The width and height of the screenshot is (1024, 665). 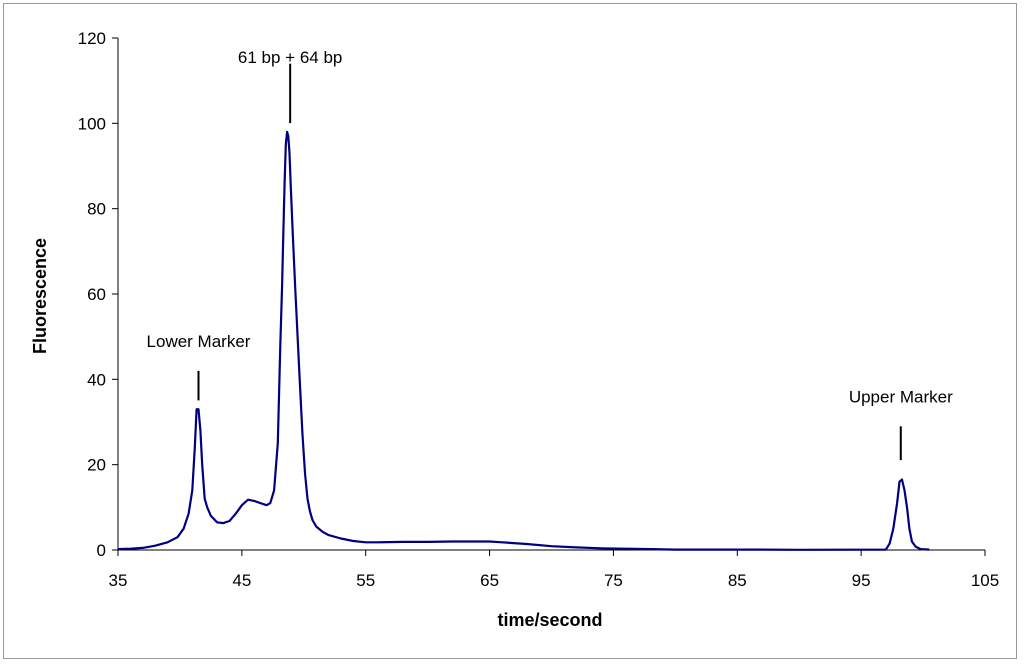 What do you see at coordinates (96, 379) in the screenshot?
I see `y-tick-label: 40` at bounding box center [96, 379].